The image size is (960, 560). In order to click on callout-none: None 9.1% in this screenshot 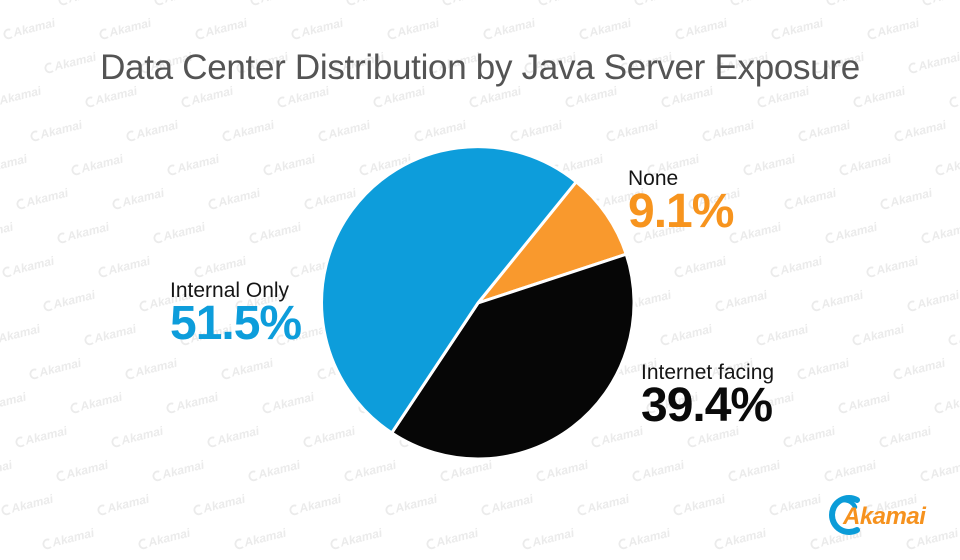, I will do `click(681, 202)`.